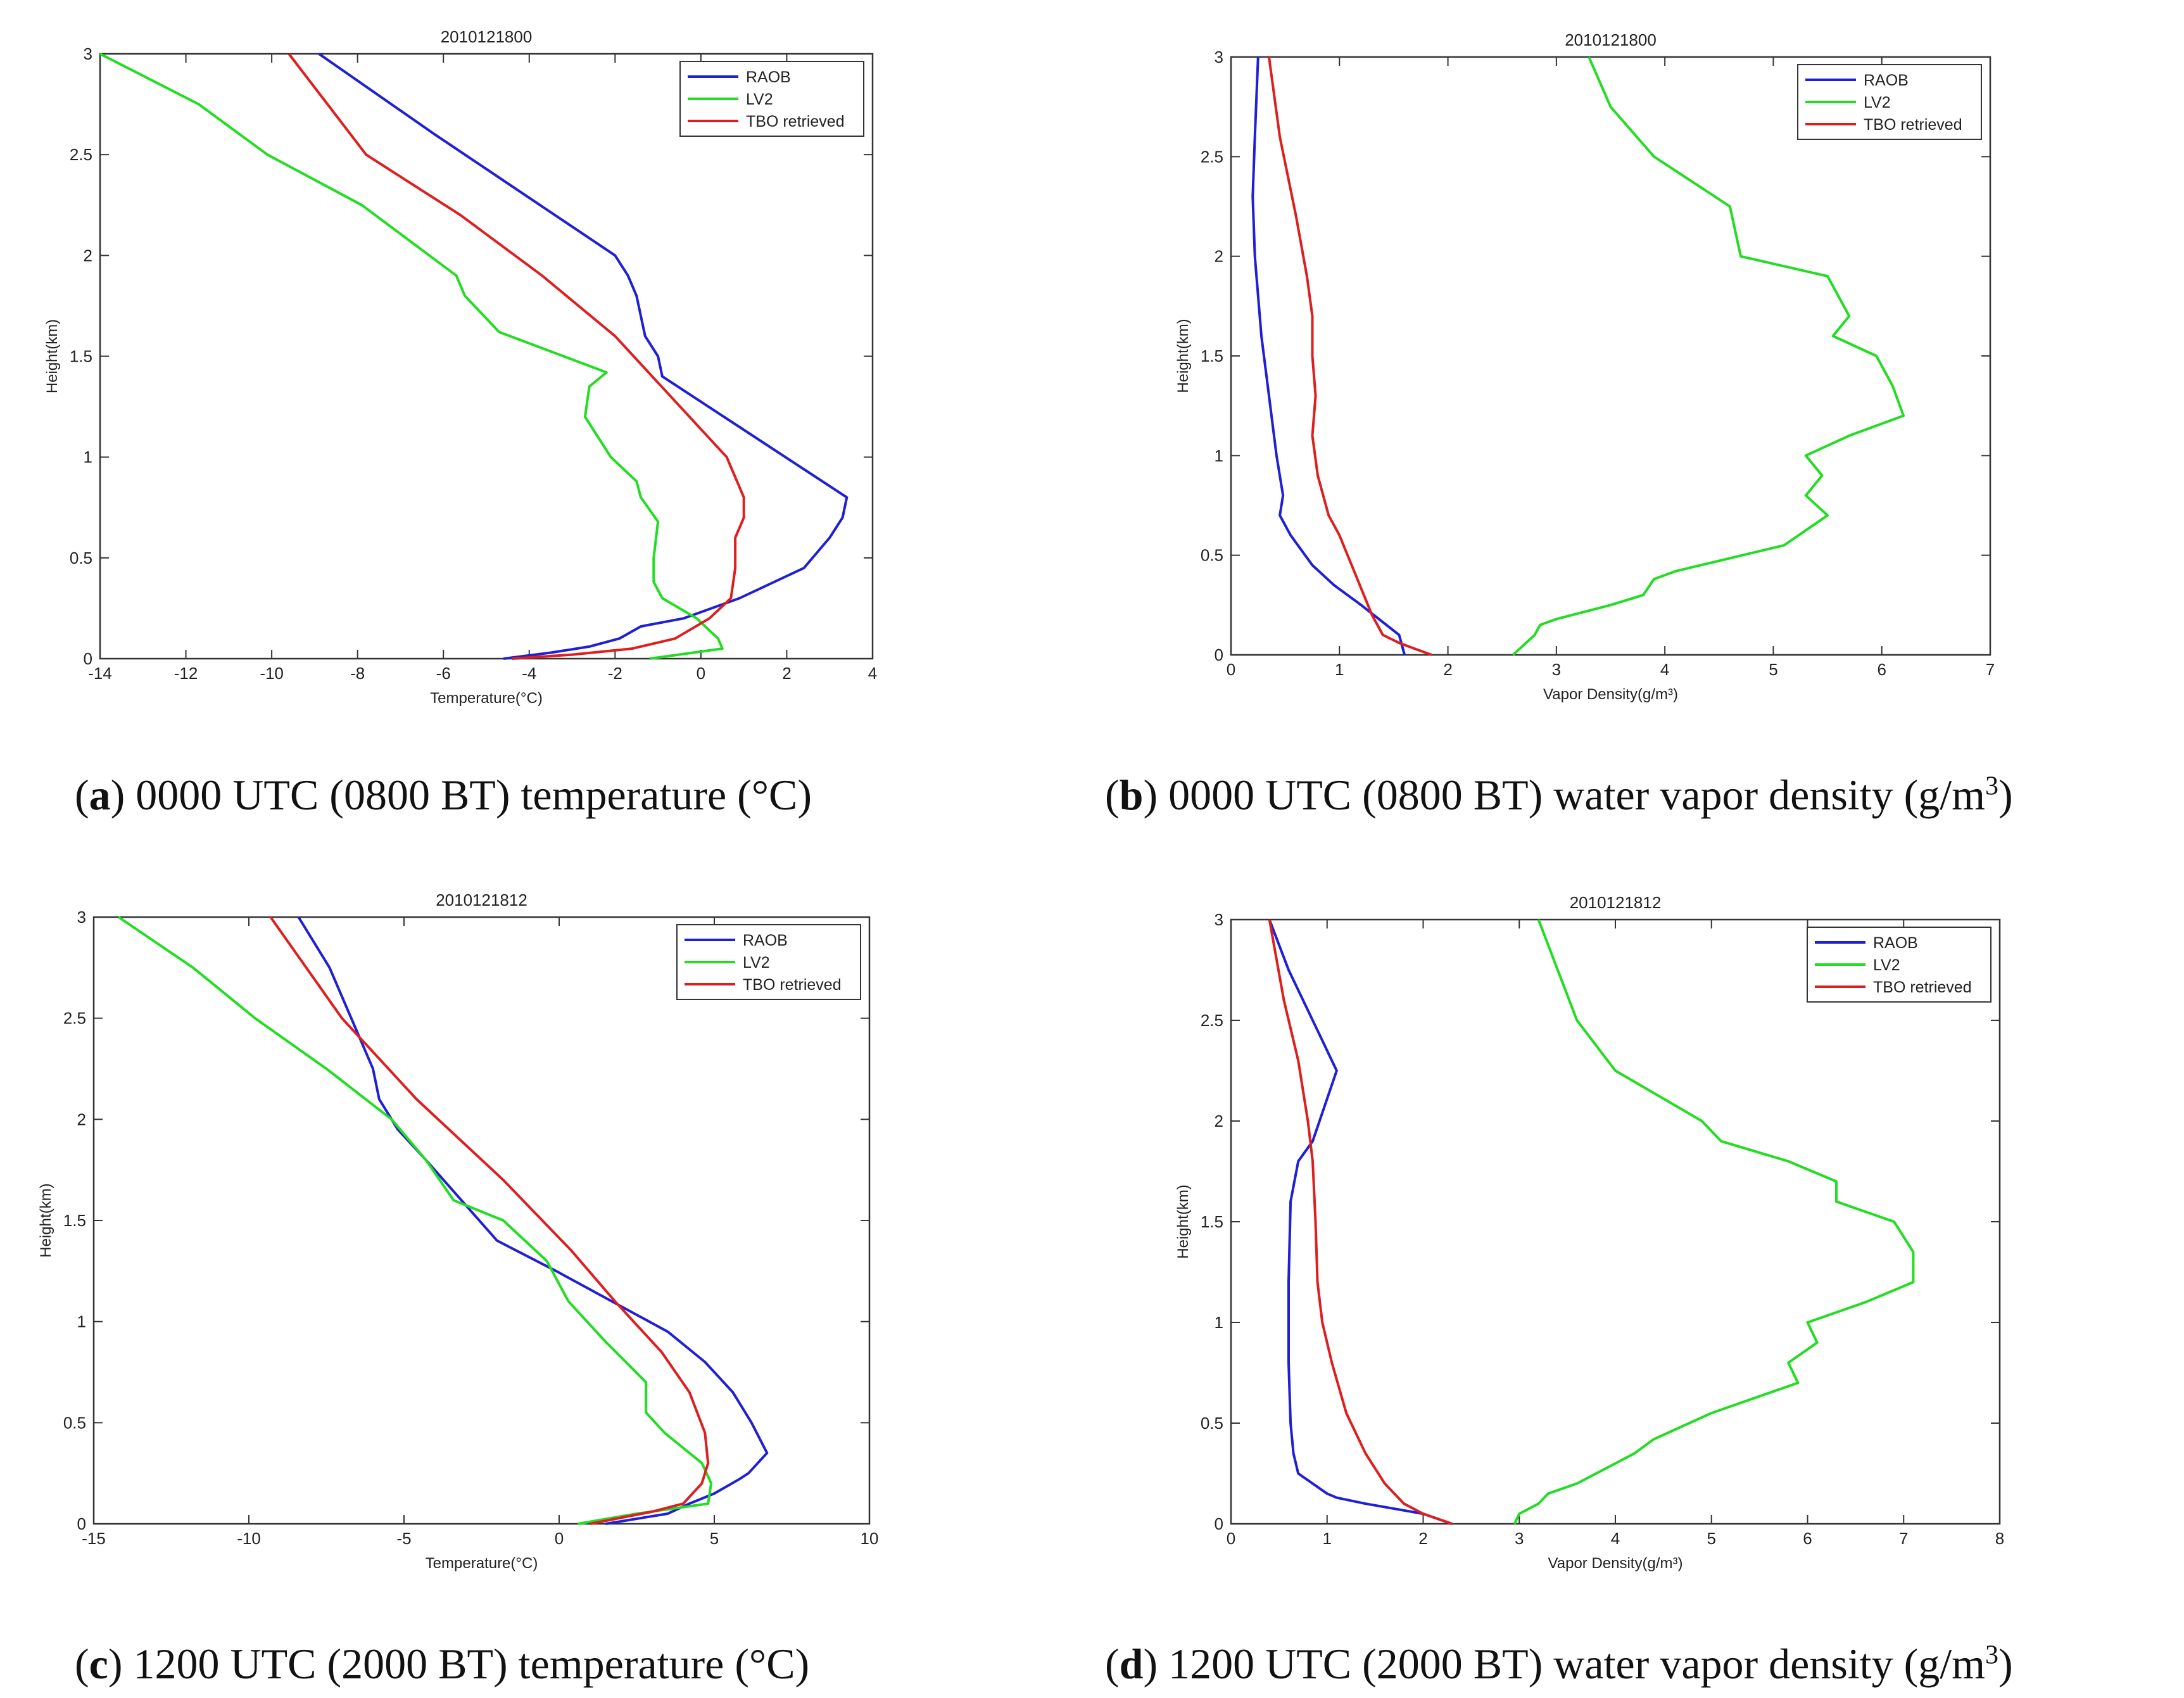 The height and width of the screenshot is (1698, 2184). What do you see at coordinates (403, 1538) in the screenshot?
I see `x-tick-label: -5` at bounding box center [403, 1538].